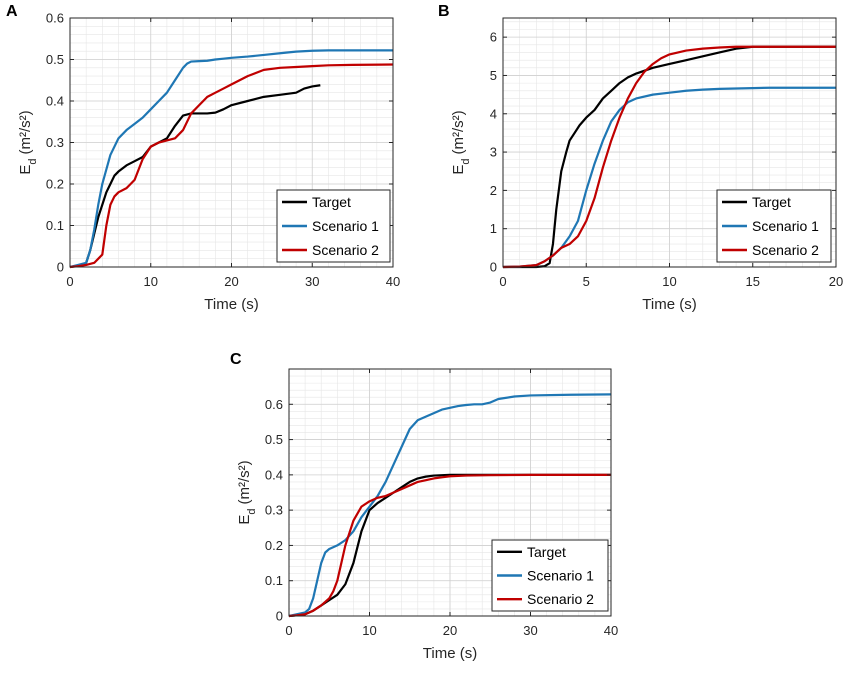 The width and height of the screenshot is (851, 674). Describe the element at coordinates (493, 228) in the screenshot. I see `y-tick-label: 1` at that location.